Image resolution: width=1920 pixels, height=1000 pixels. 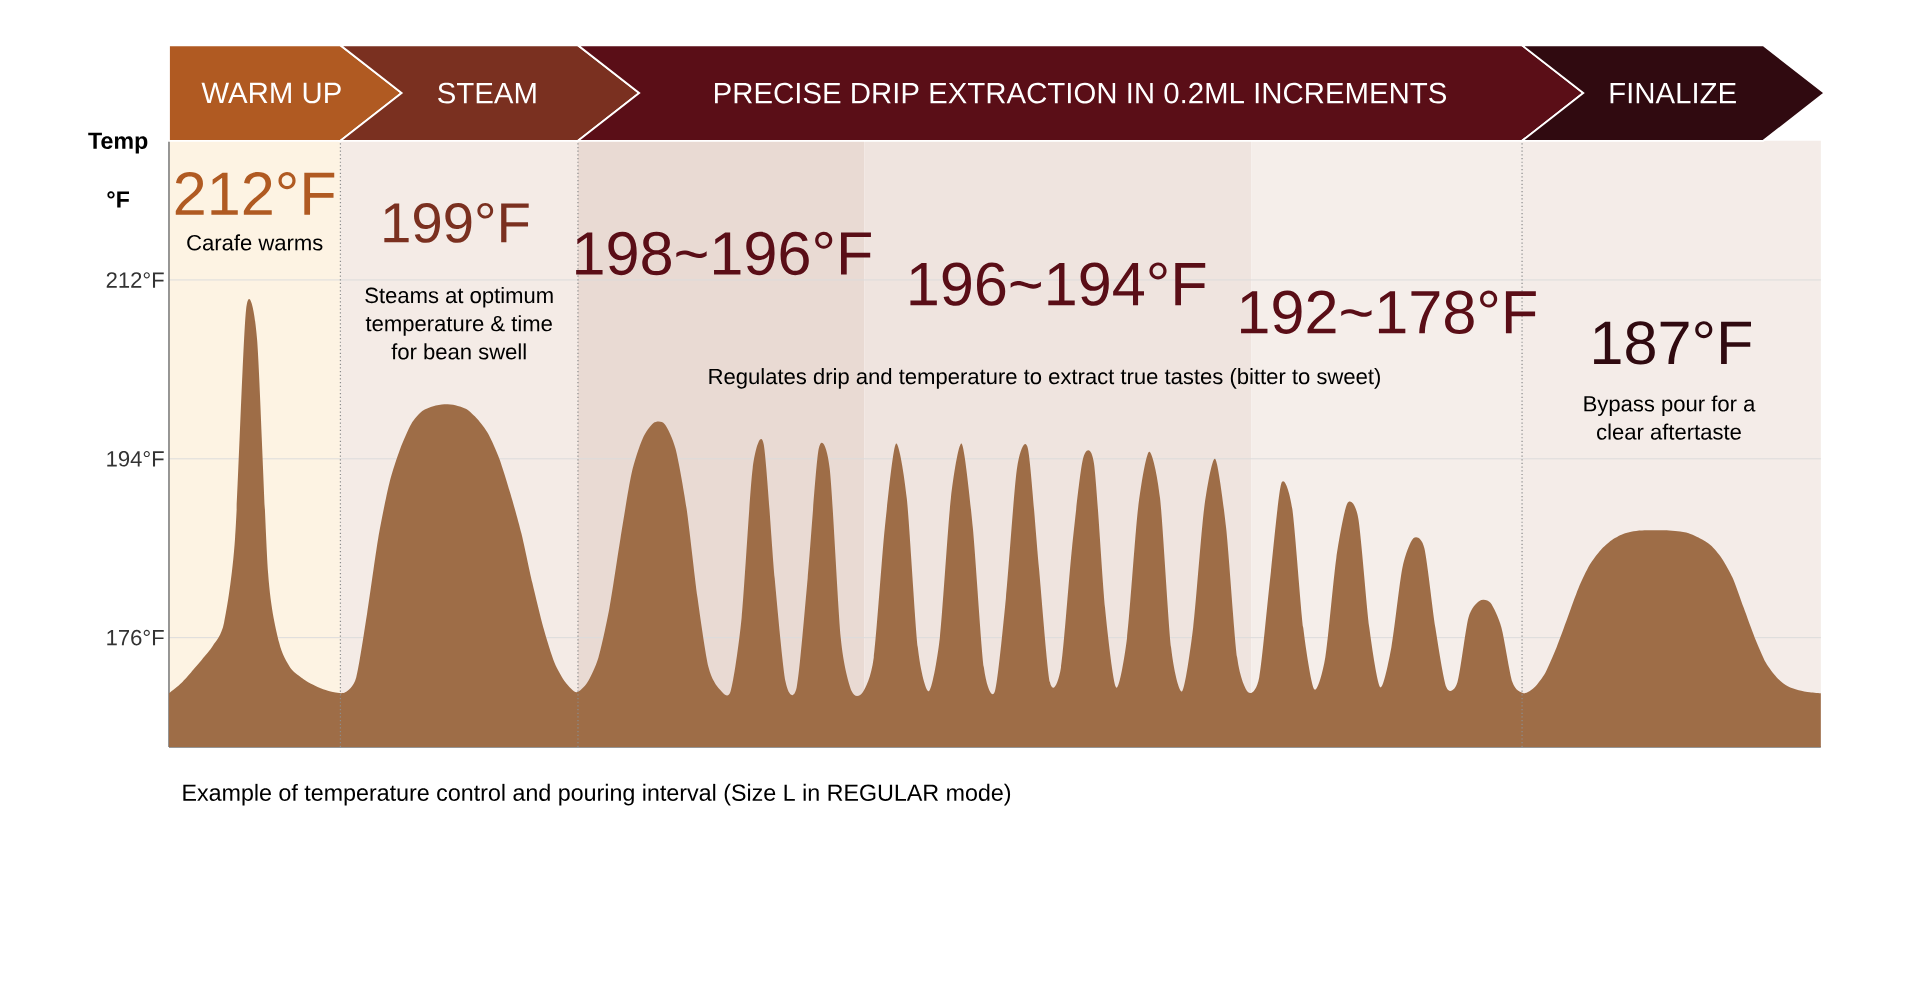 What do you see at coordinates (1673, 92) in the screenshot?
I see `text: FINALIZE` at bounding box center [1673, 92].